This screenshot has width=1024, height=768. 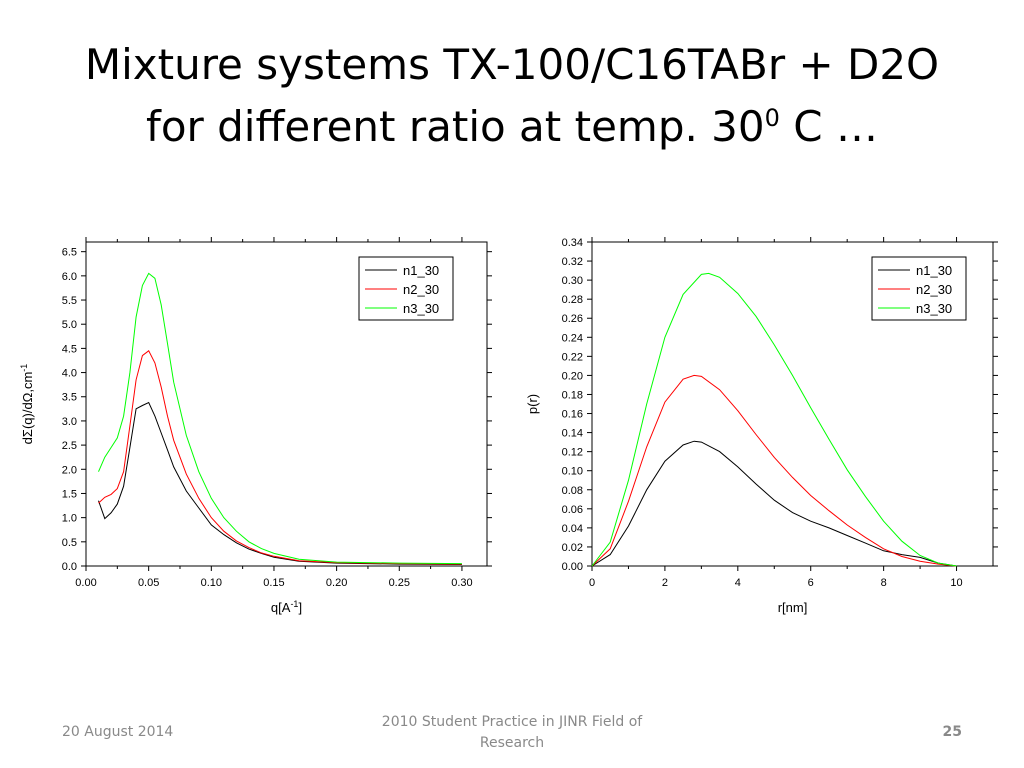 I want to click on title-line2-text: for different ratio at temp. 30, so click(x=455, y=126).